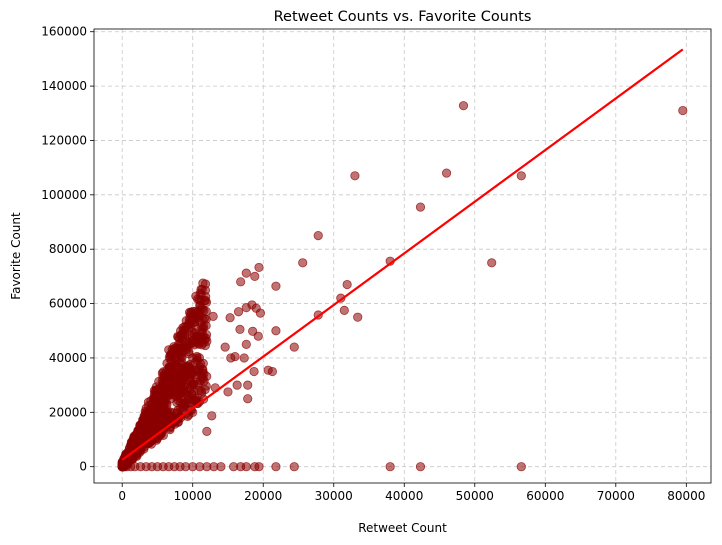 The image size is (722, 545). Describe the element at coordinates (263, 496) in the screenshot. I see `x-tick-label: 20000` at that location.